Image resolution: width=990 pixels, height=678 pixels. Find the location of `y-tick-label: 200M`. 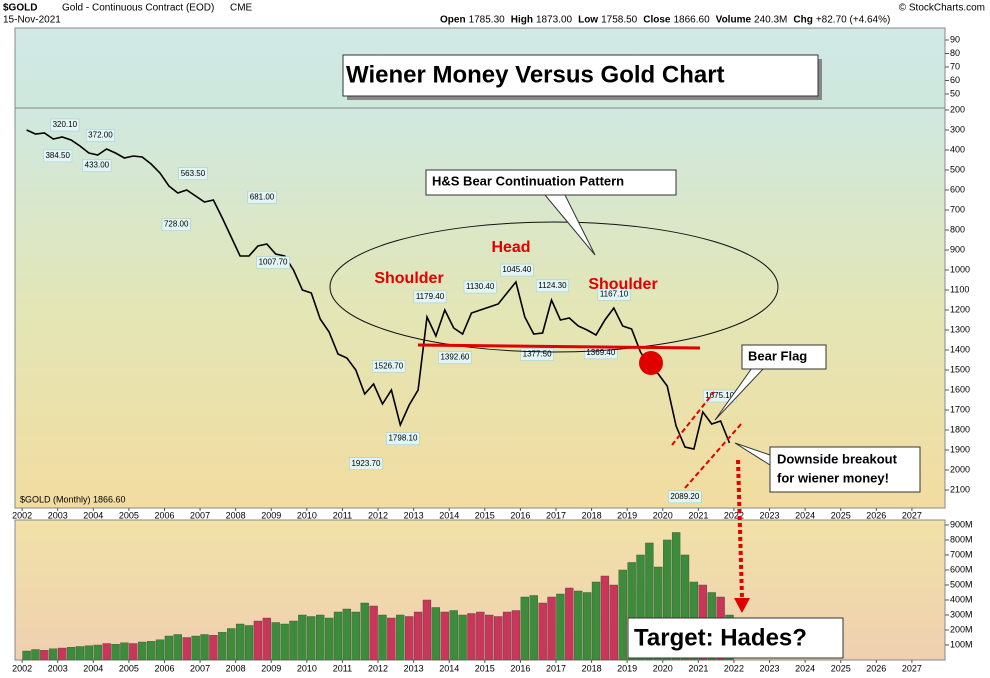

y-tick-label: 200M is located at coordinates (961, 629).